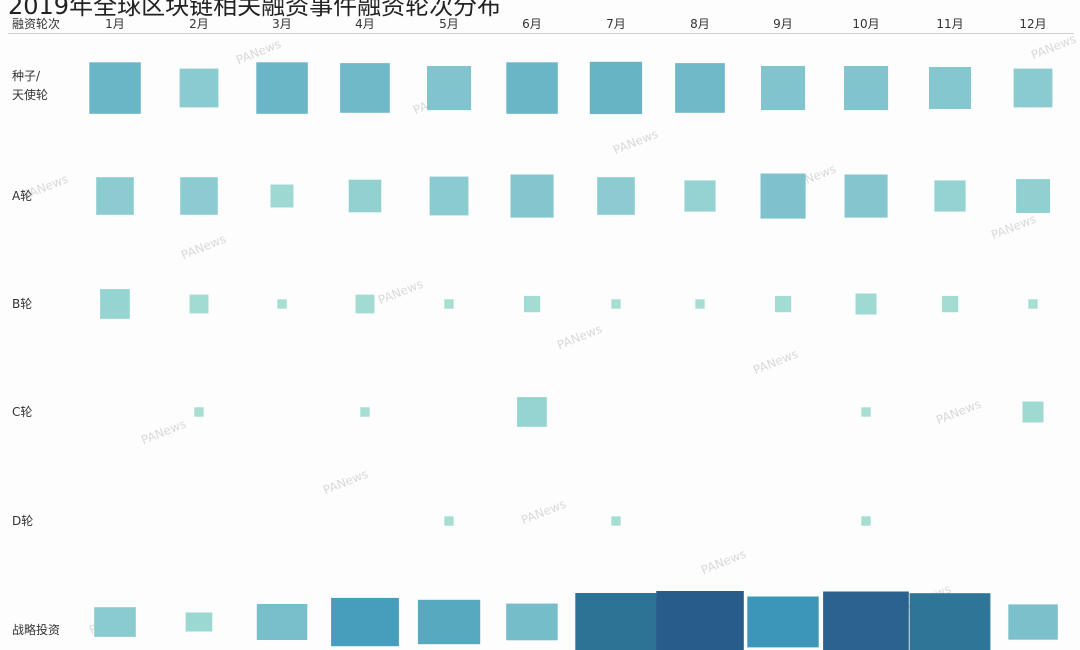 Image resolution: width=1080 pixels, height=650 pixels. What do you see at coordinates (700, 24) in the screenshot?
I see `column-label: 8月` at bounding box center [700, 24].